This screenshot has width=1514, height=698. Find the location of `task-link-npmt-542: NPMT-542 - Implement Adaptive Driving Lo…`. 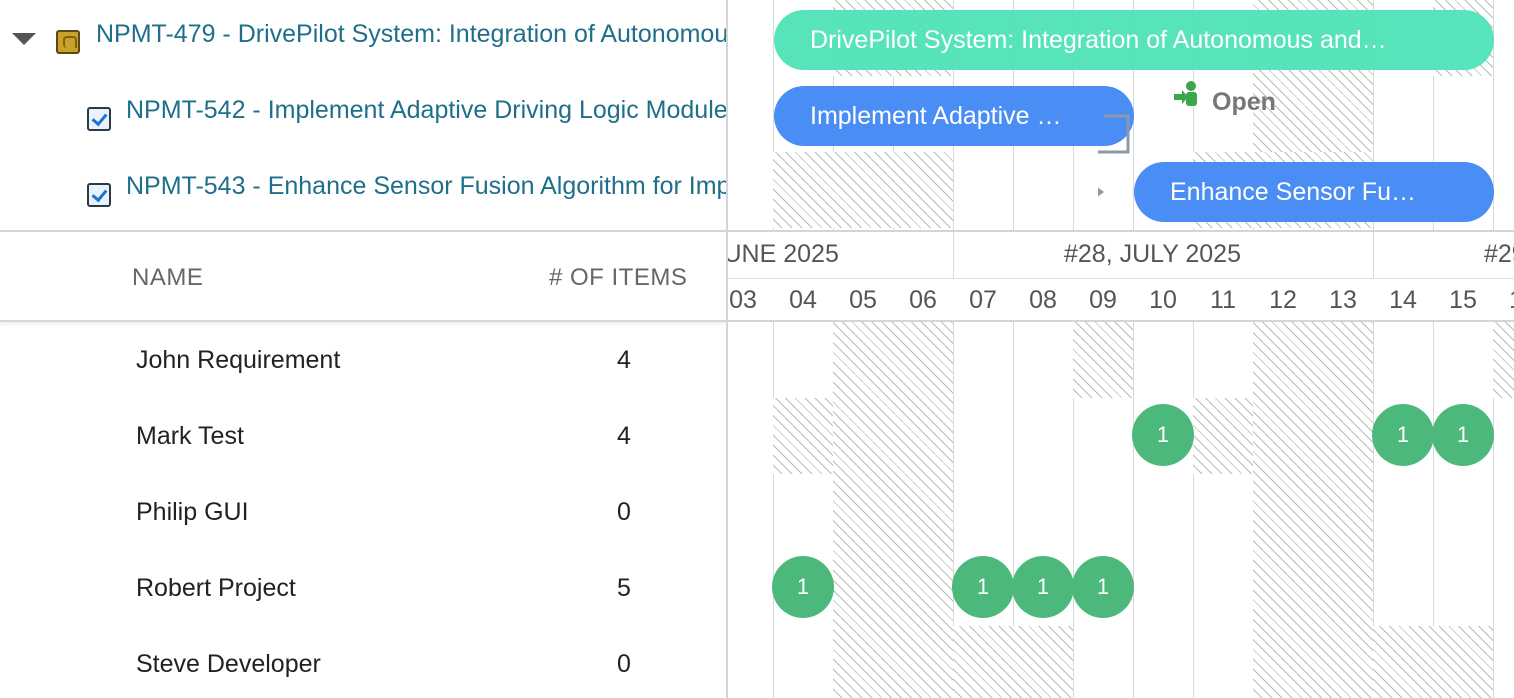

task-link-npmt-542: NPMT-542 - Implement Adaptive Driving Lo… is located at coordinates (426, 110).